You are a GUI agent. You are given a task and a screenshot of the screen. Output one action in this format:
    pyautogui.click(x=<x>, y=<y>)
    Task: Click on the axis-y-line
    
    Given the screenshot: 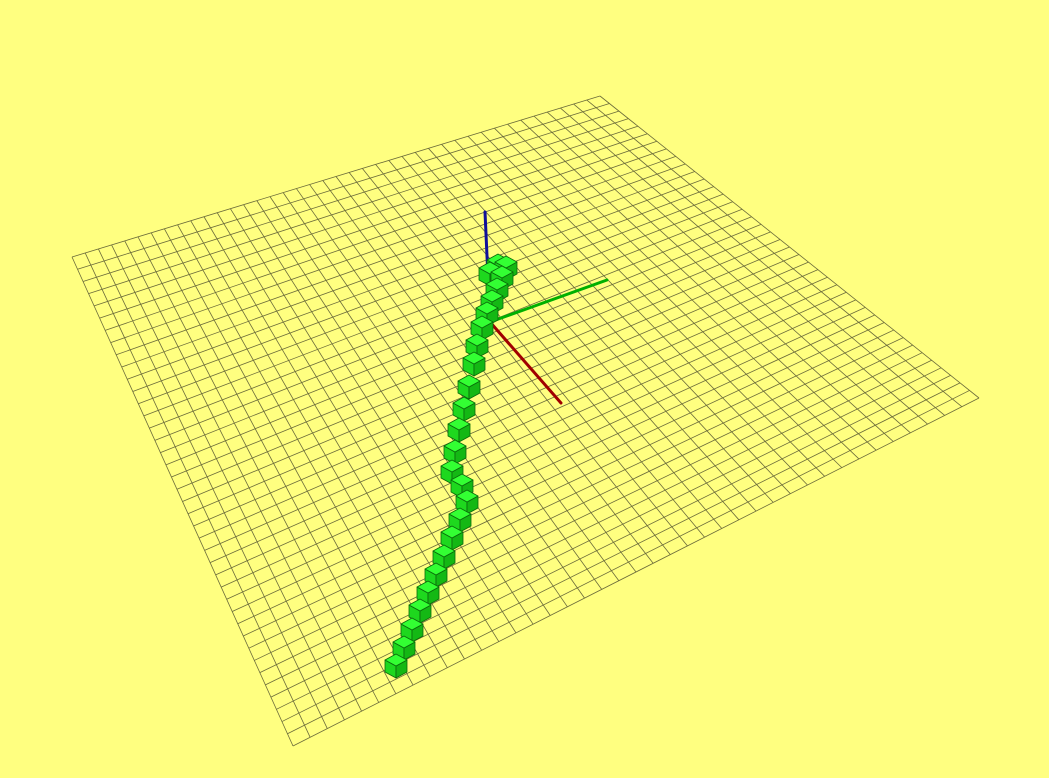 What is the action you would take?
    pyautogui.click(x=548, y=301)
    